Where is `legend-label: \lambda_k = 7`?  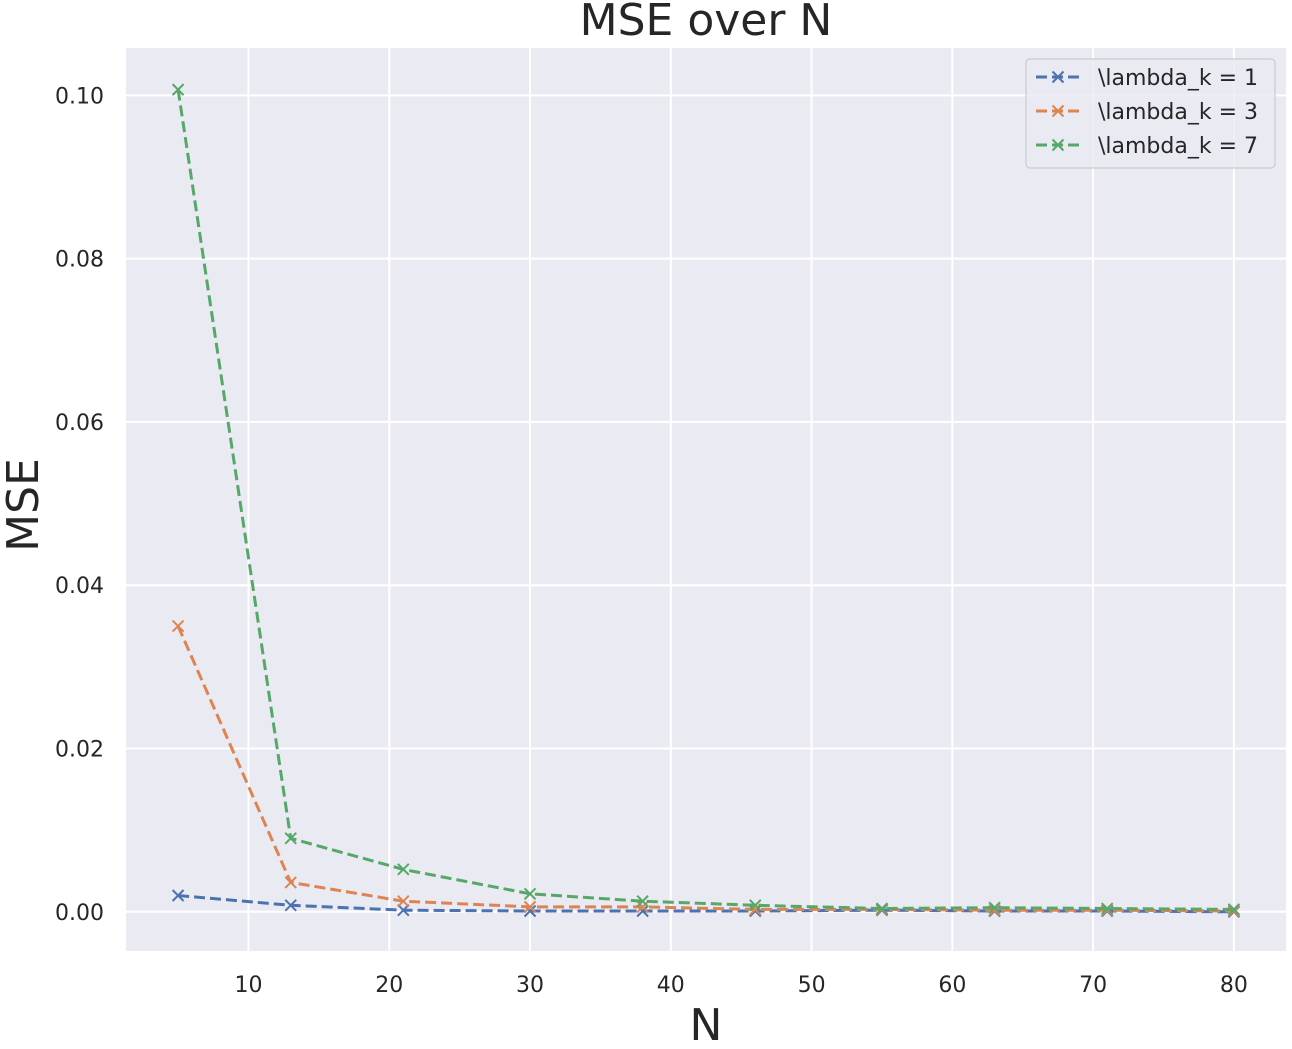
legend-label: \lambda_k = 7 is located at coordinates (1178, 146).